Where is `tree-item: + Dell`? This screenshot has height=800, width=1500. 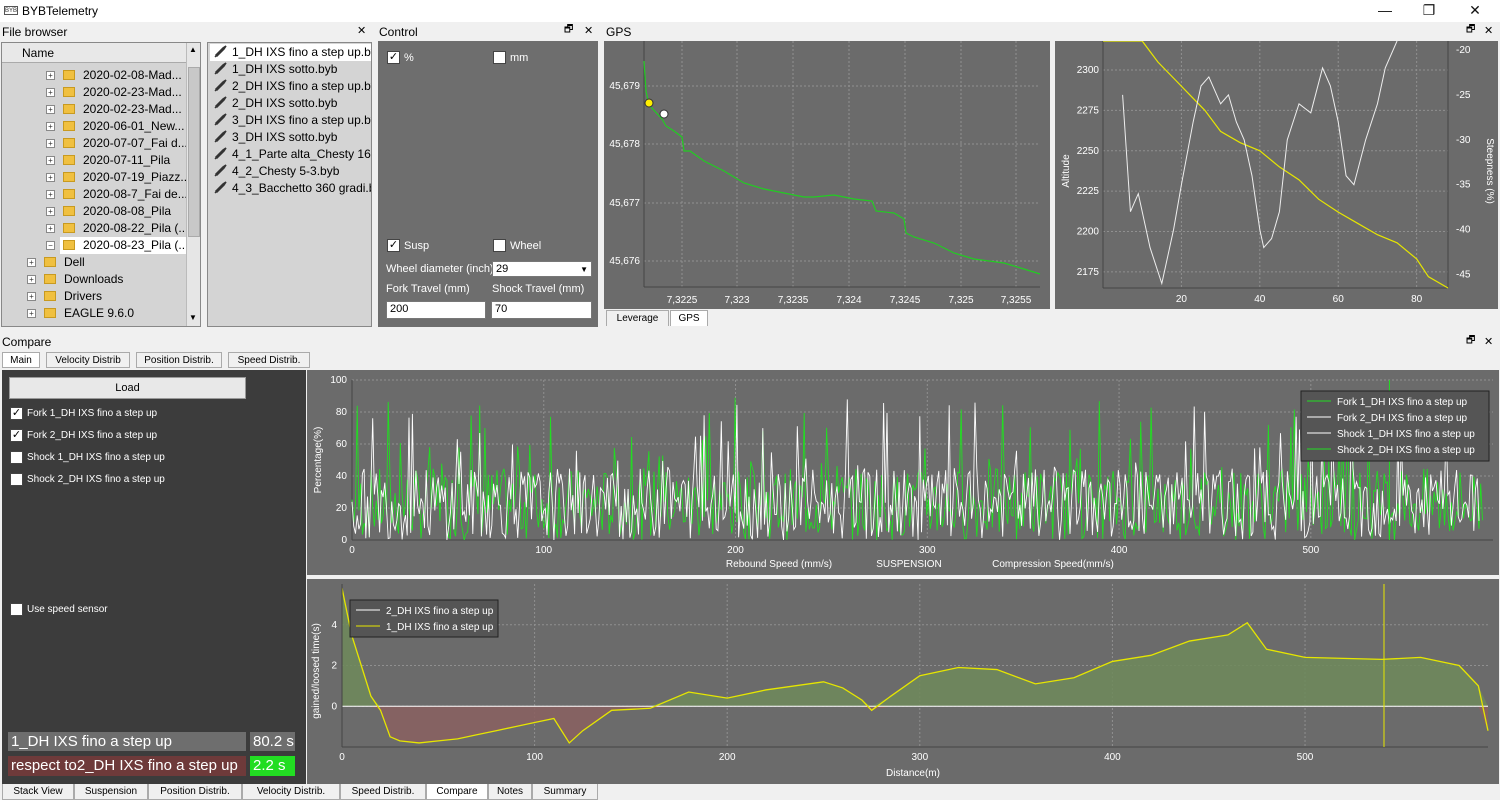 tree-item: + Dell is located at coordinates (94, 262).